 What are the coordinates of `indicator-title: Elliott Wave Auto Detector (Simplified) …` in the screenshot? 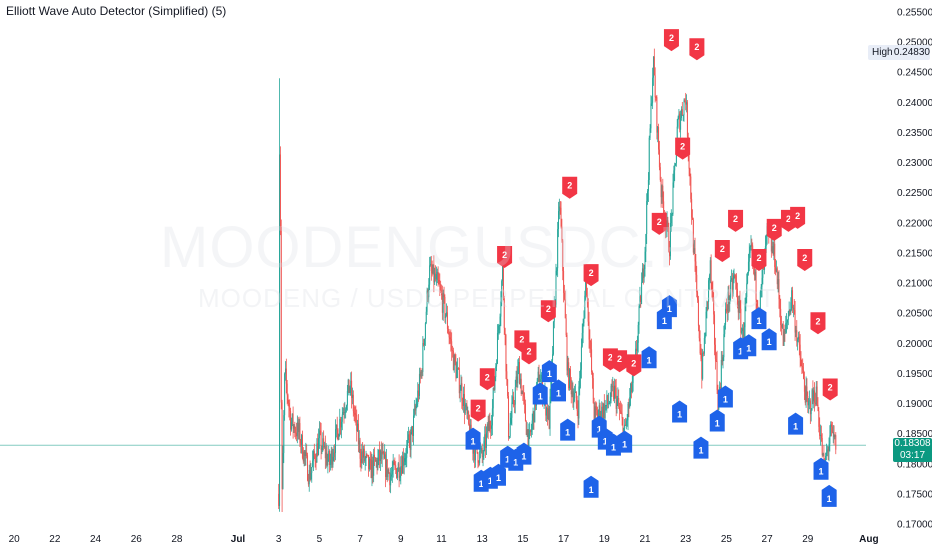 It's located at (116, 11).